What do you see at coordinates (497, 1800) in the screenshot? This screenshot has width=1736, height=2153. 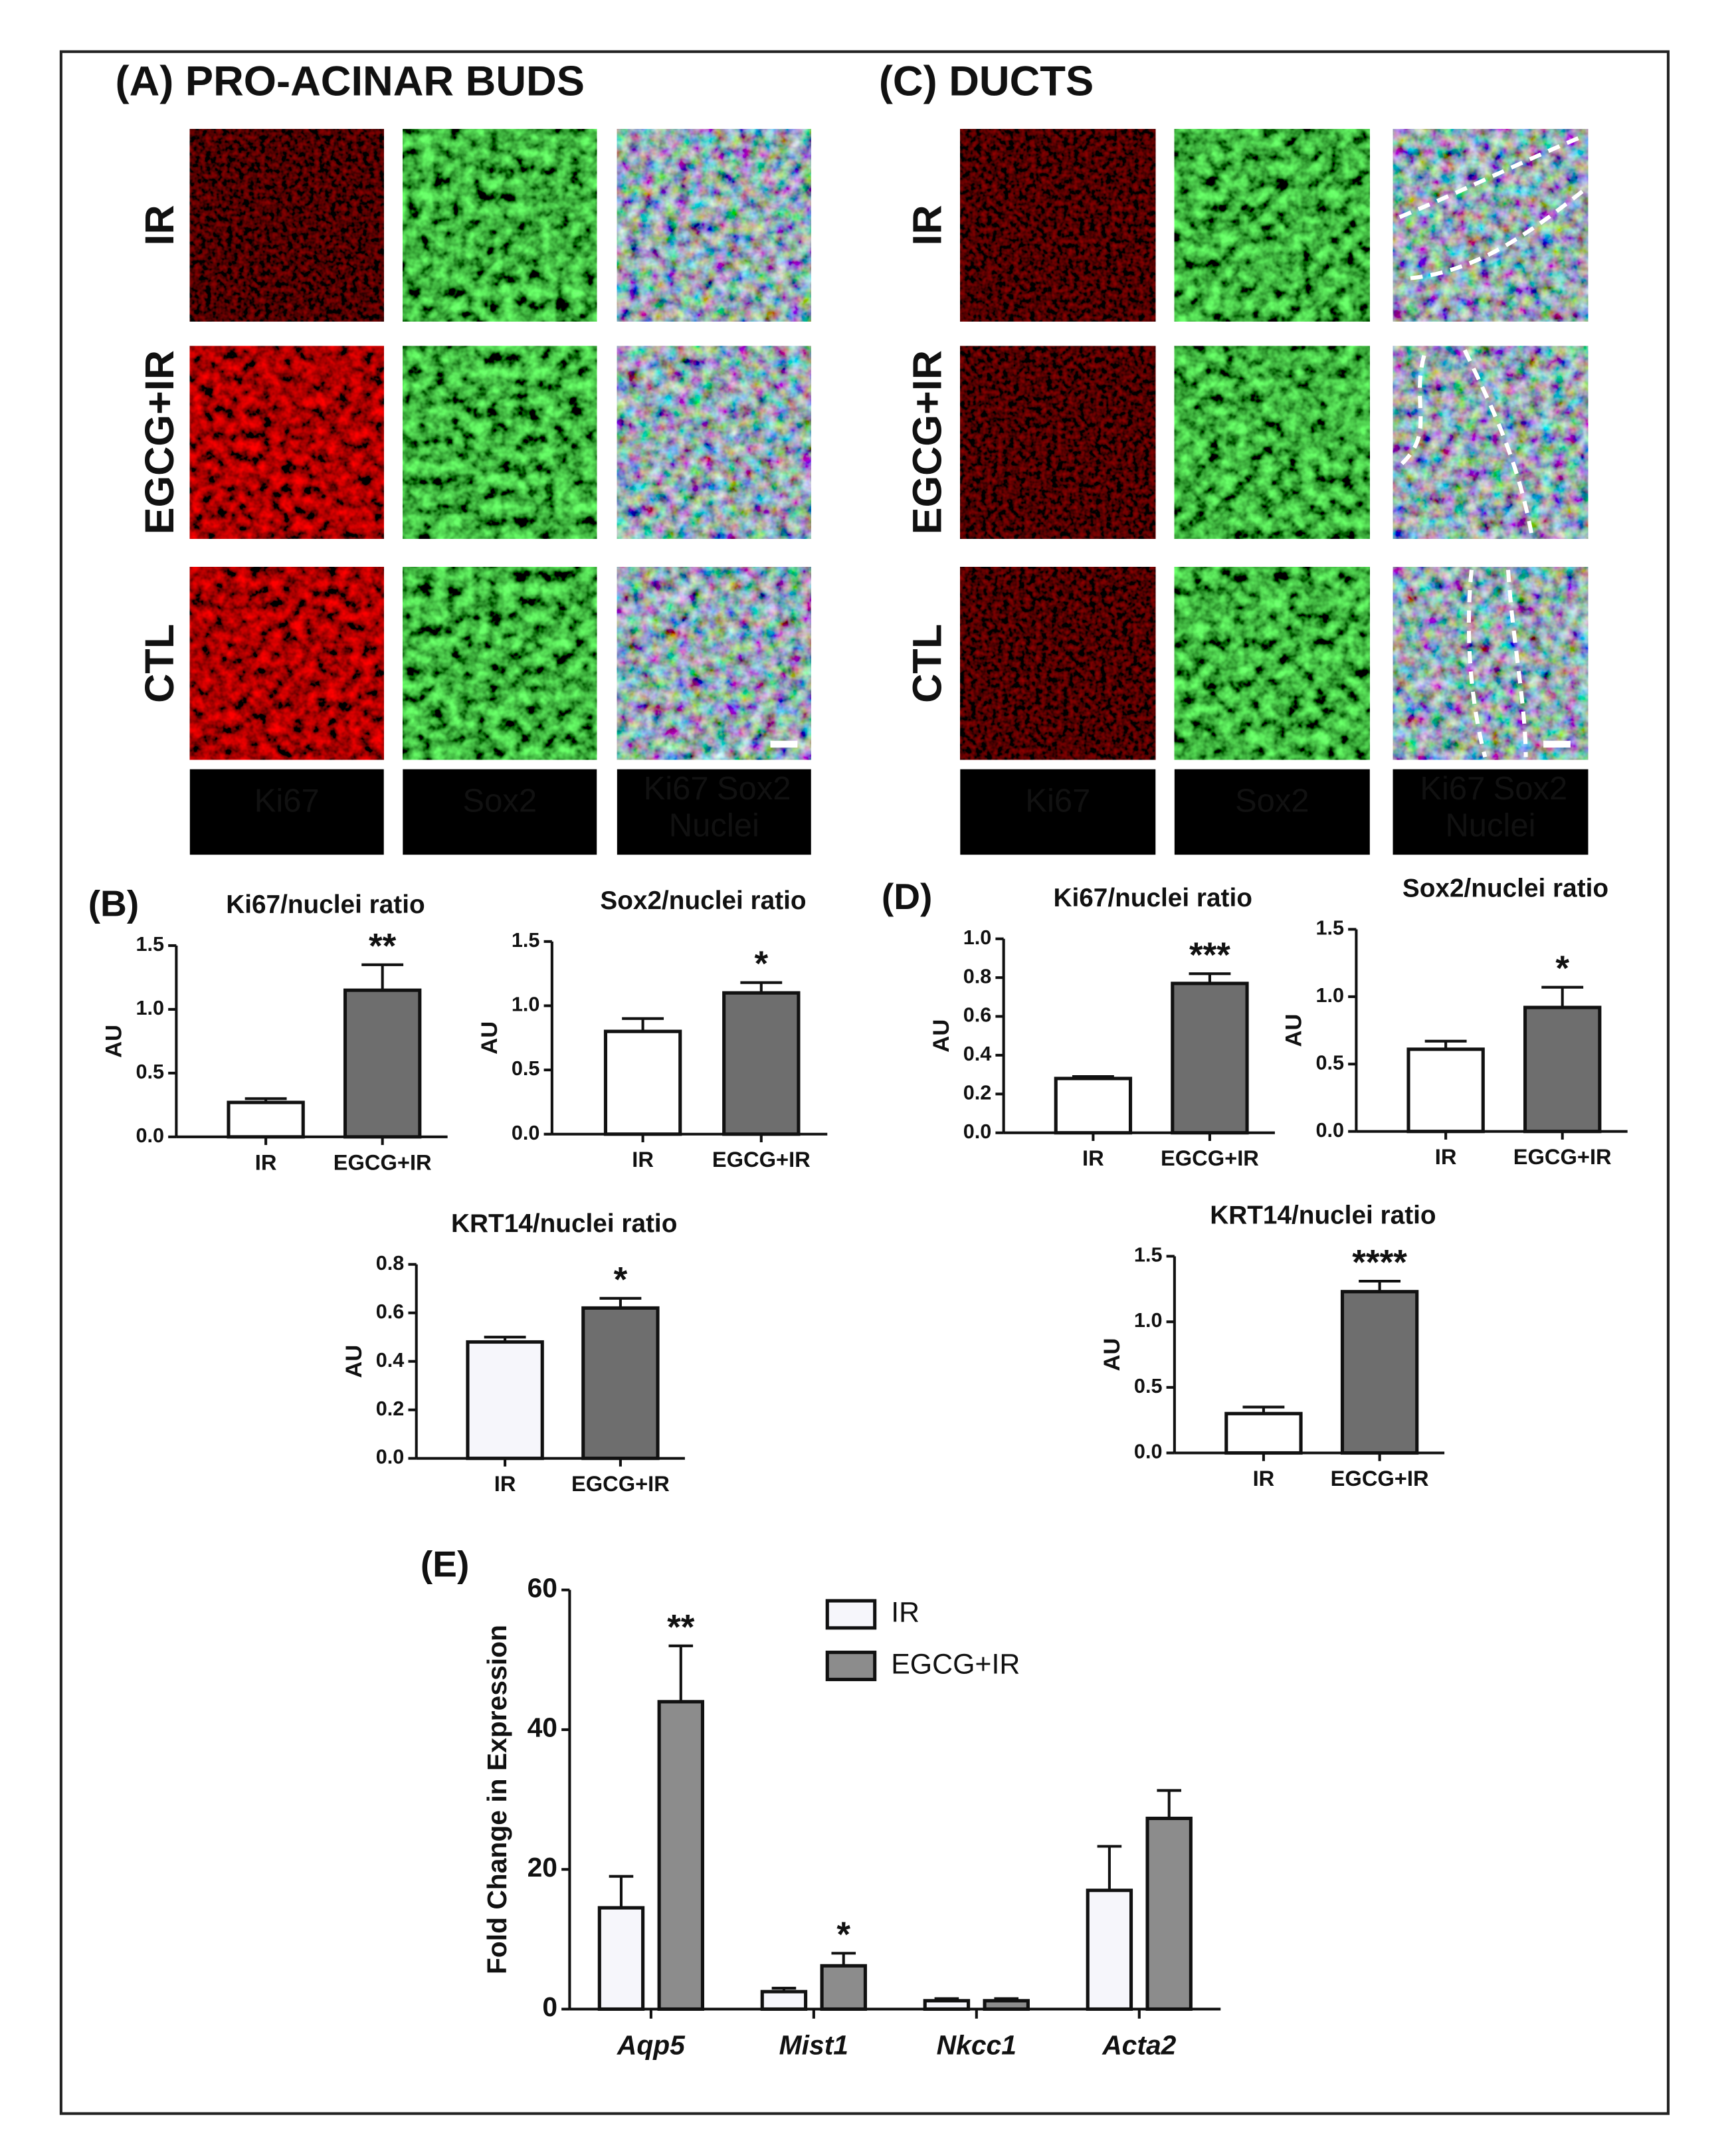 I see `y-axis-label: Fold Change in Expression` at bounding box center [497, 1800].